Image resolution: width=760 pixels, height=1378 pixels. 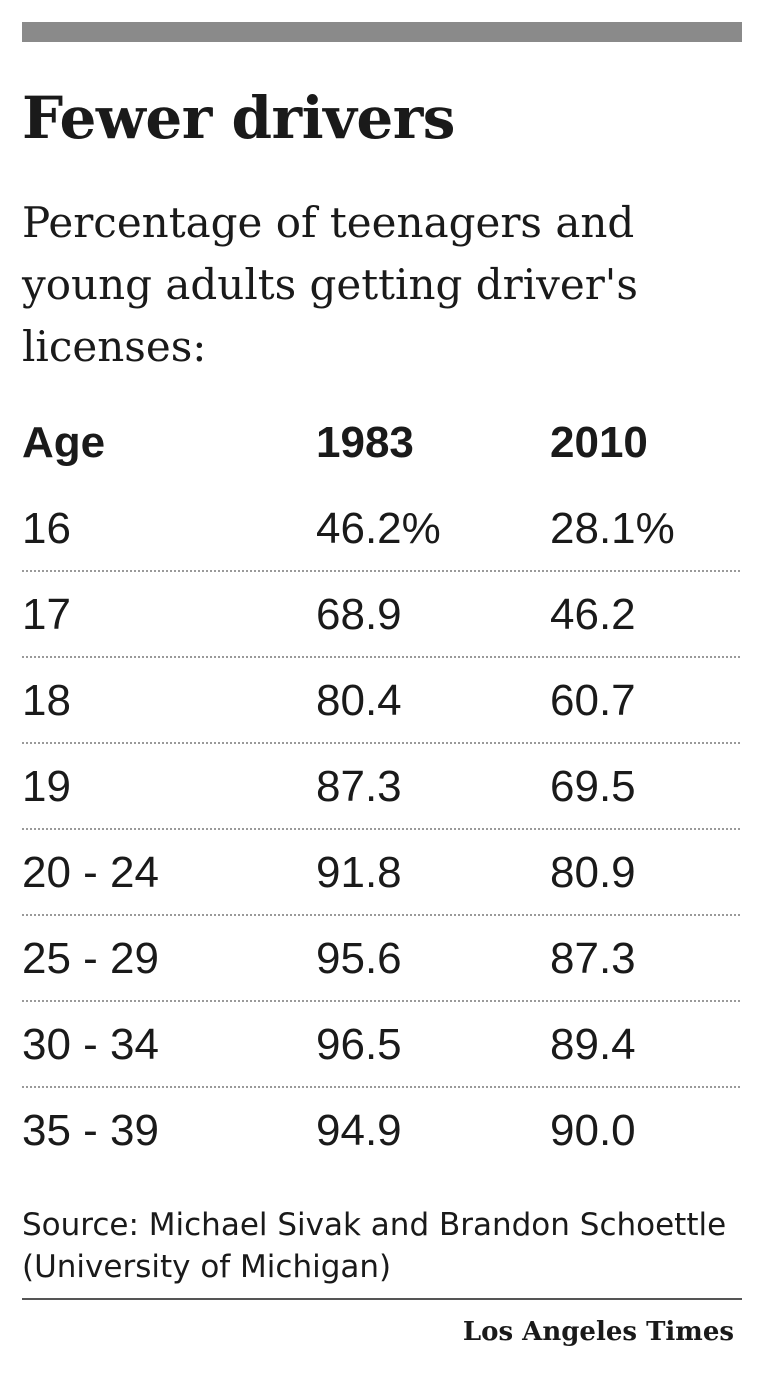 I want to click on value-2010-cell: 87.3, so click(x=593, y=958).